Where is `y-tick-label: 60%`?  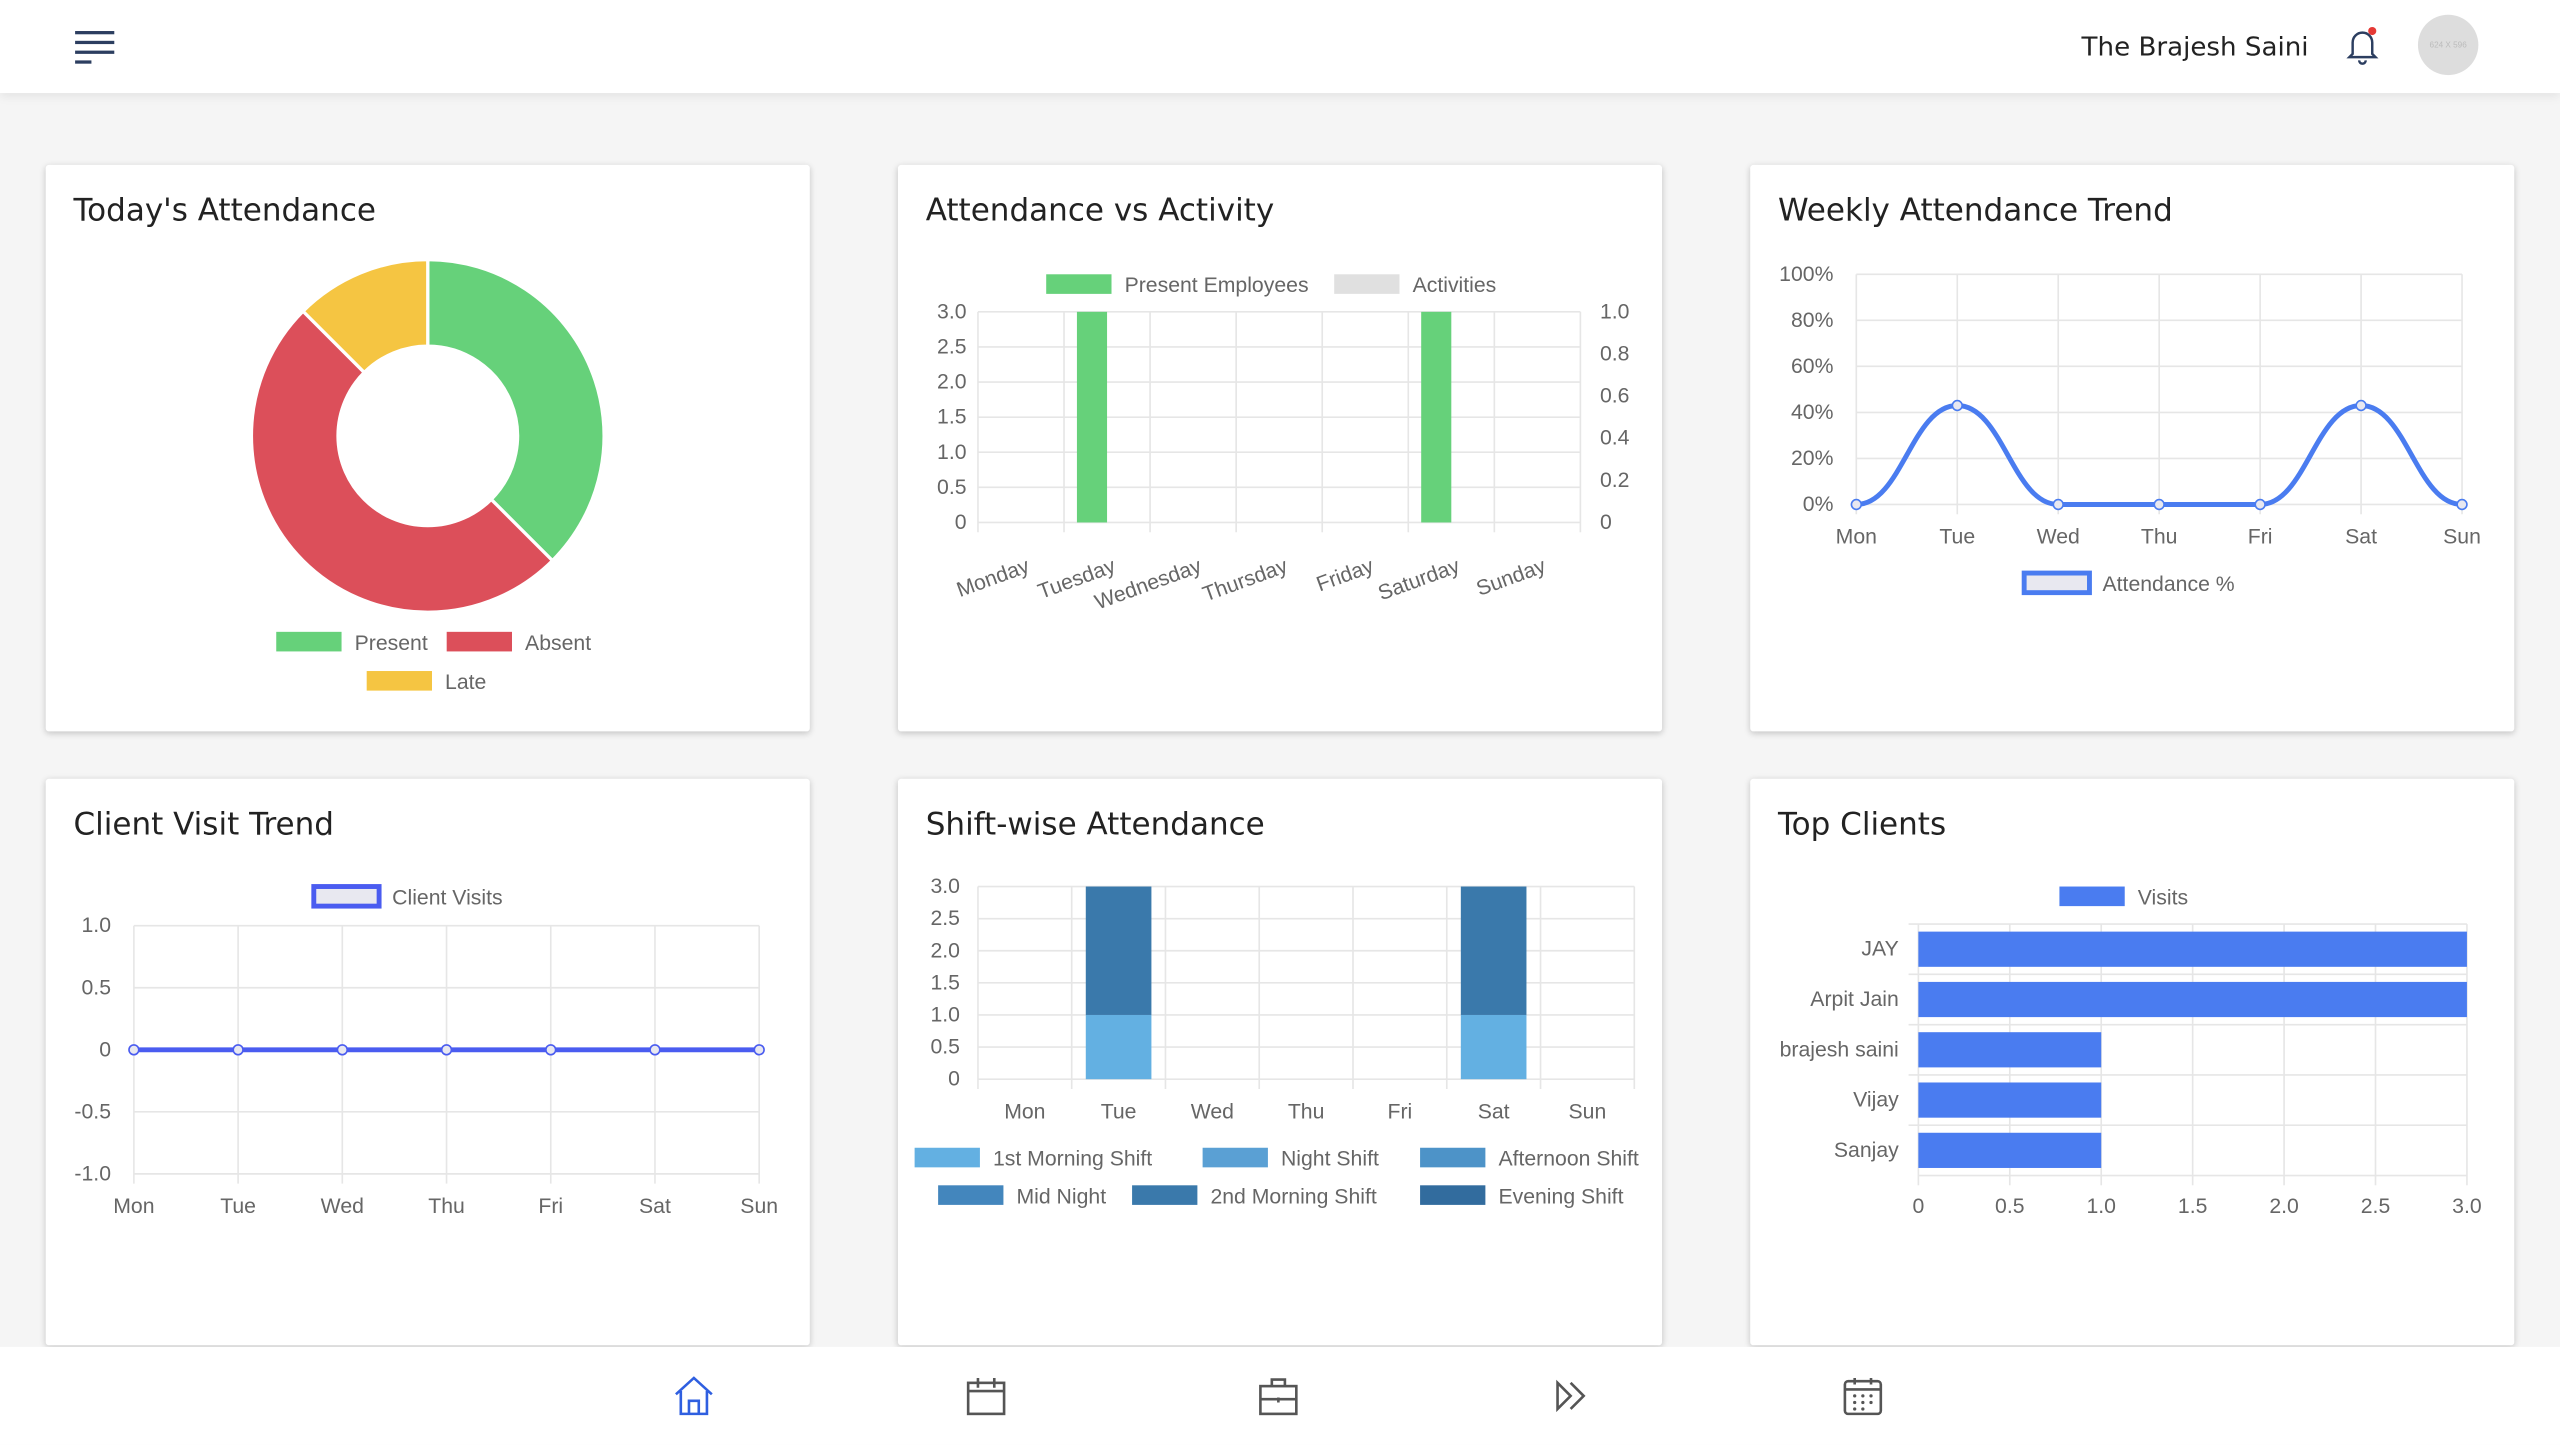
y-tick-label: 60% is located at coordinates (1812, 366).